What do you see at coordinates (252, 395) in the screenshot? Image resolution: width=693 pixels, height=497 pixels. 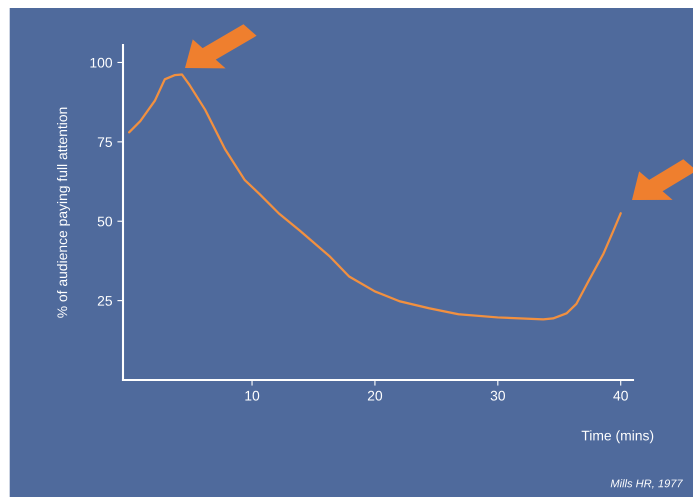 I see `x-tick-label: 10` at bounding box center [252, 395].